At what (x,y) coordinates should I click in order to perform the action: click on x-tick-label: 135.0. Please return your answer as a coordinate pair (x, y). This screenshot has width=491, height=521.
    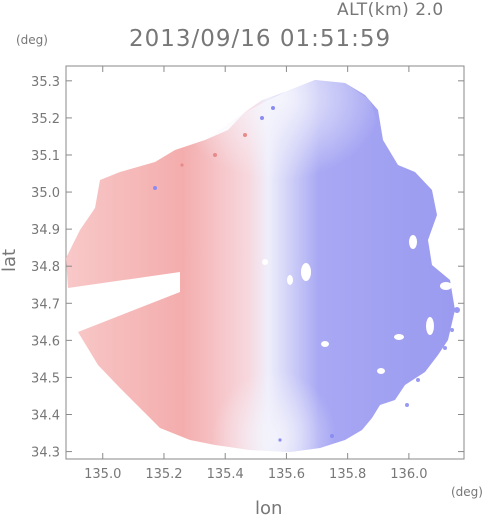
    Looking at the image, I should click on (102, 474).